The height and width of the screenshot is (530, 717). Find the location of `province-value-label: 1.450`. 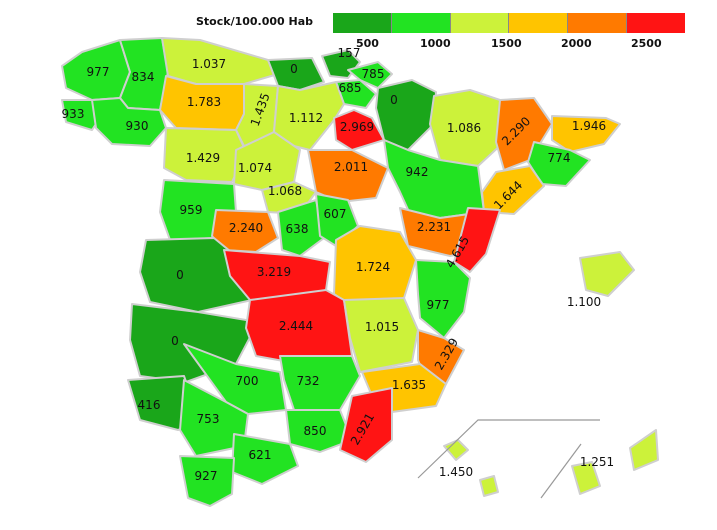

province-value-label: 1.450 is located at coordinates (456, 472).